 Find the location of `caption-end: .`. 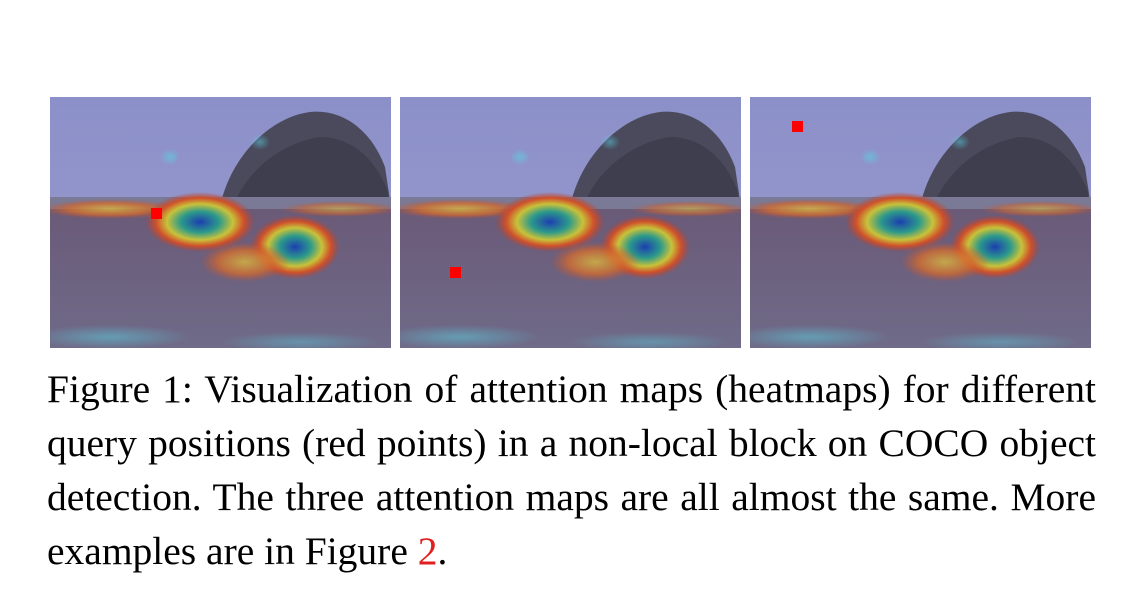

caption-end: . is located at coordinates (442, 551).